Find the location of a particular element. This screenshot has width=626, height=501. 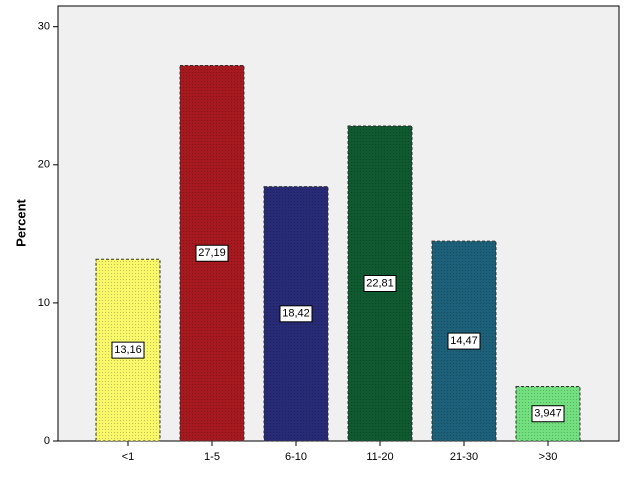

x-tick-label: >30 is located at coordinates (548, 457).